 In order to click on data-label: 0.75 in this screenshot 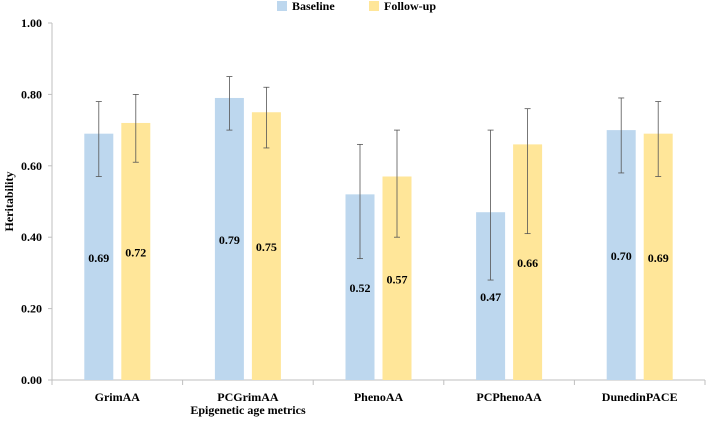, I will do `click(266, 247)`.